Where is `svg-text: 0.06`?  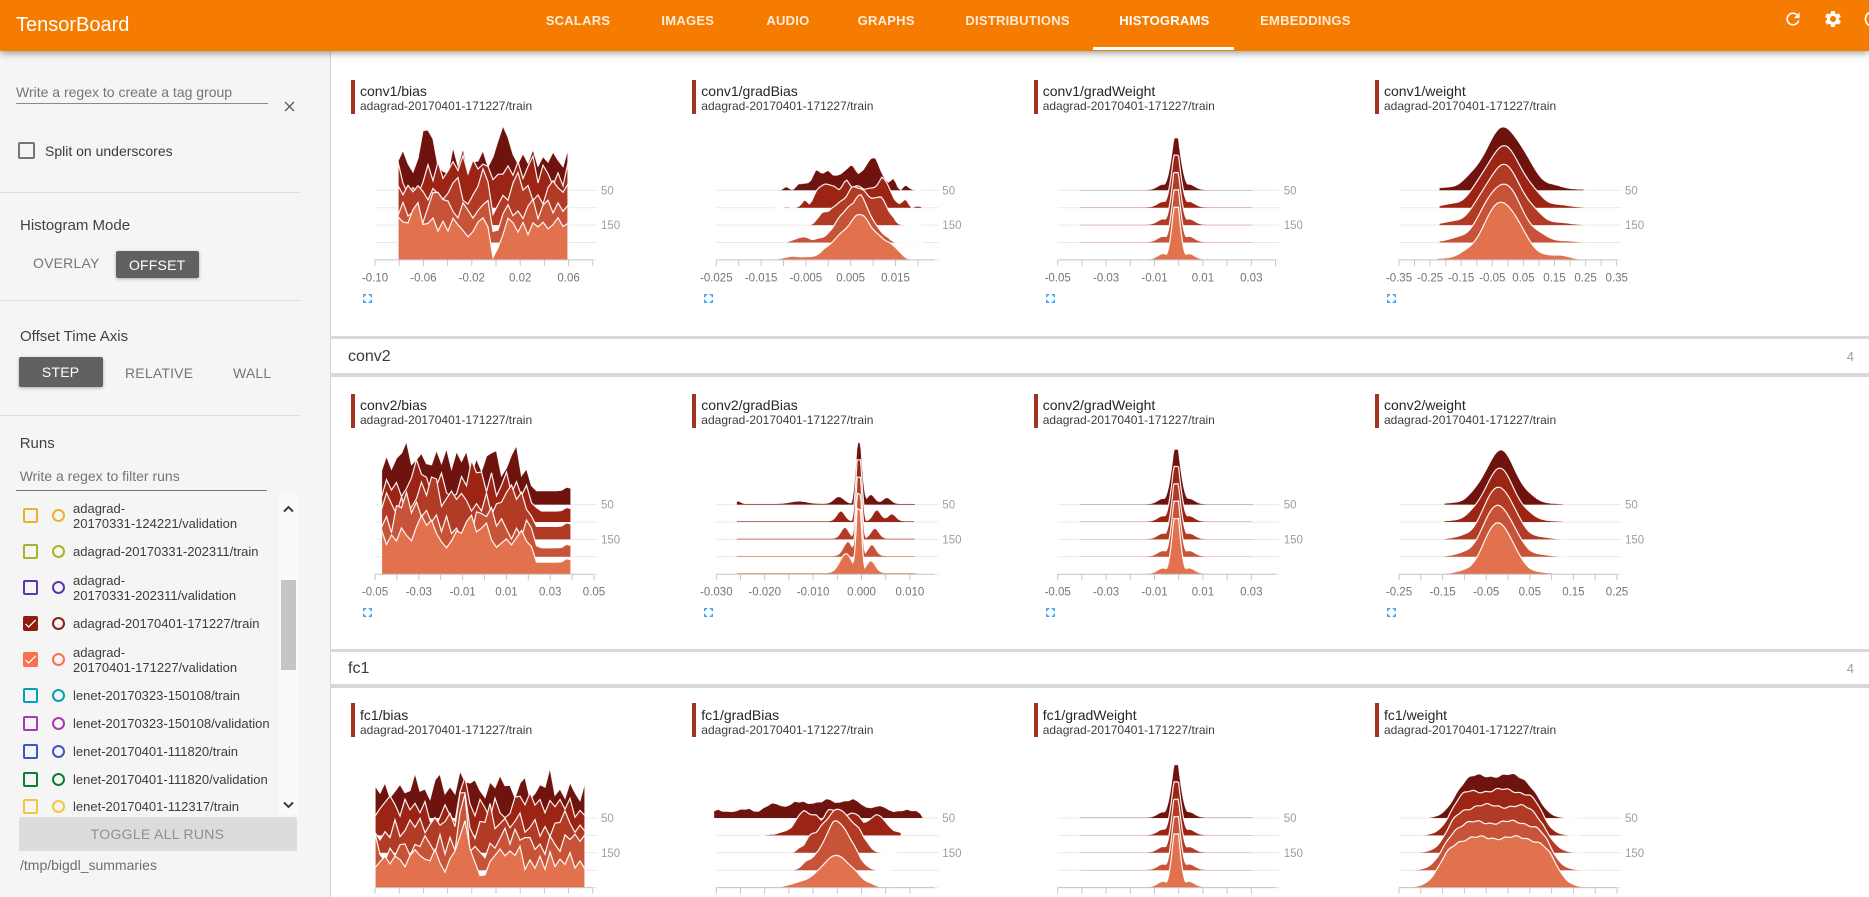 svg-text: 0.06 is located at coordinates (568, 279).